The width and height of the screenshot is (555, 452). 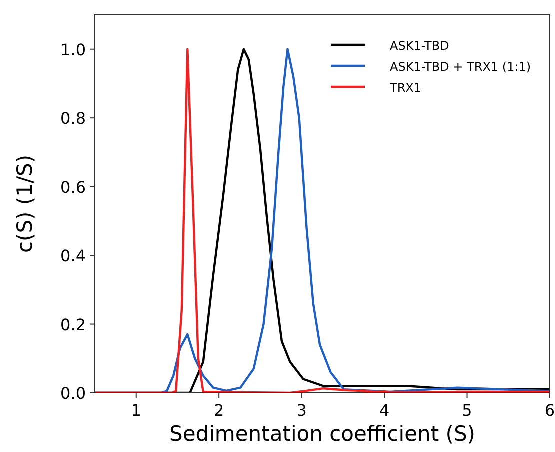 I want to click on x-tick-label: 4, so click(x=384, y=410).